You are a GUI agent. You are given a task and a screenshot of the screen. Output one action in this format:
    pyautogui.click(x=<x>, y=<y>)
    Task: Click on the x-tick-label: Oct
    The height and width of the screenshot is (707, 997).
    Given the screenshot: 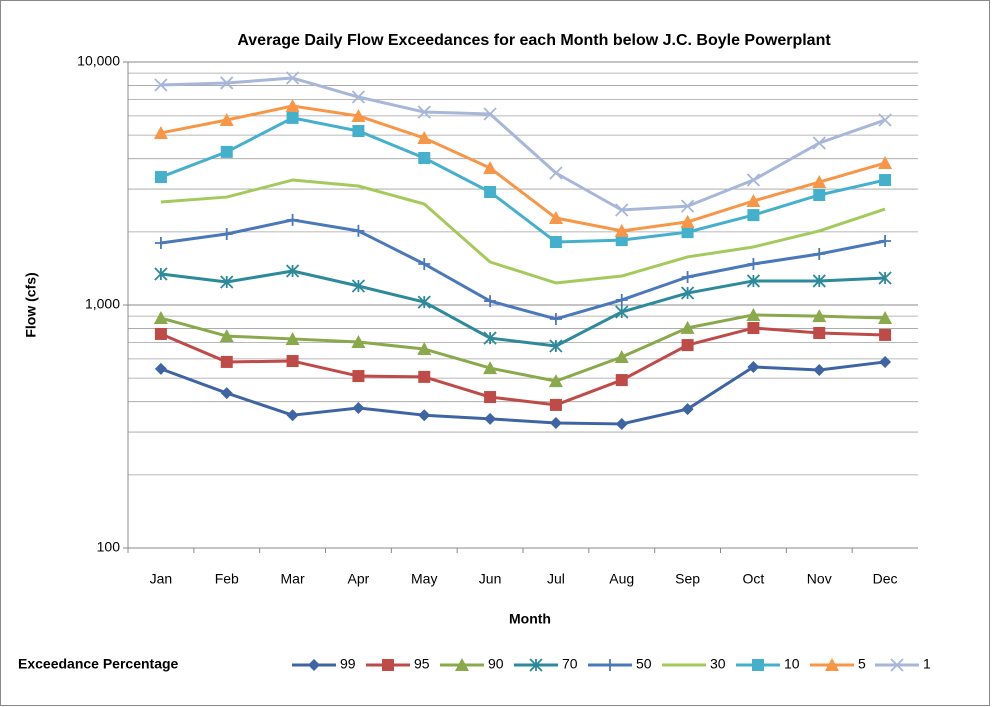 What is the action you would take?
    pyautogui.click(x=754, y=579)
    